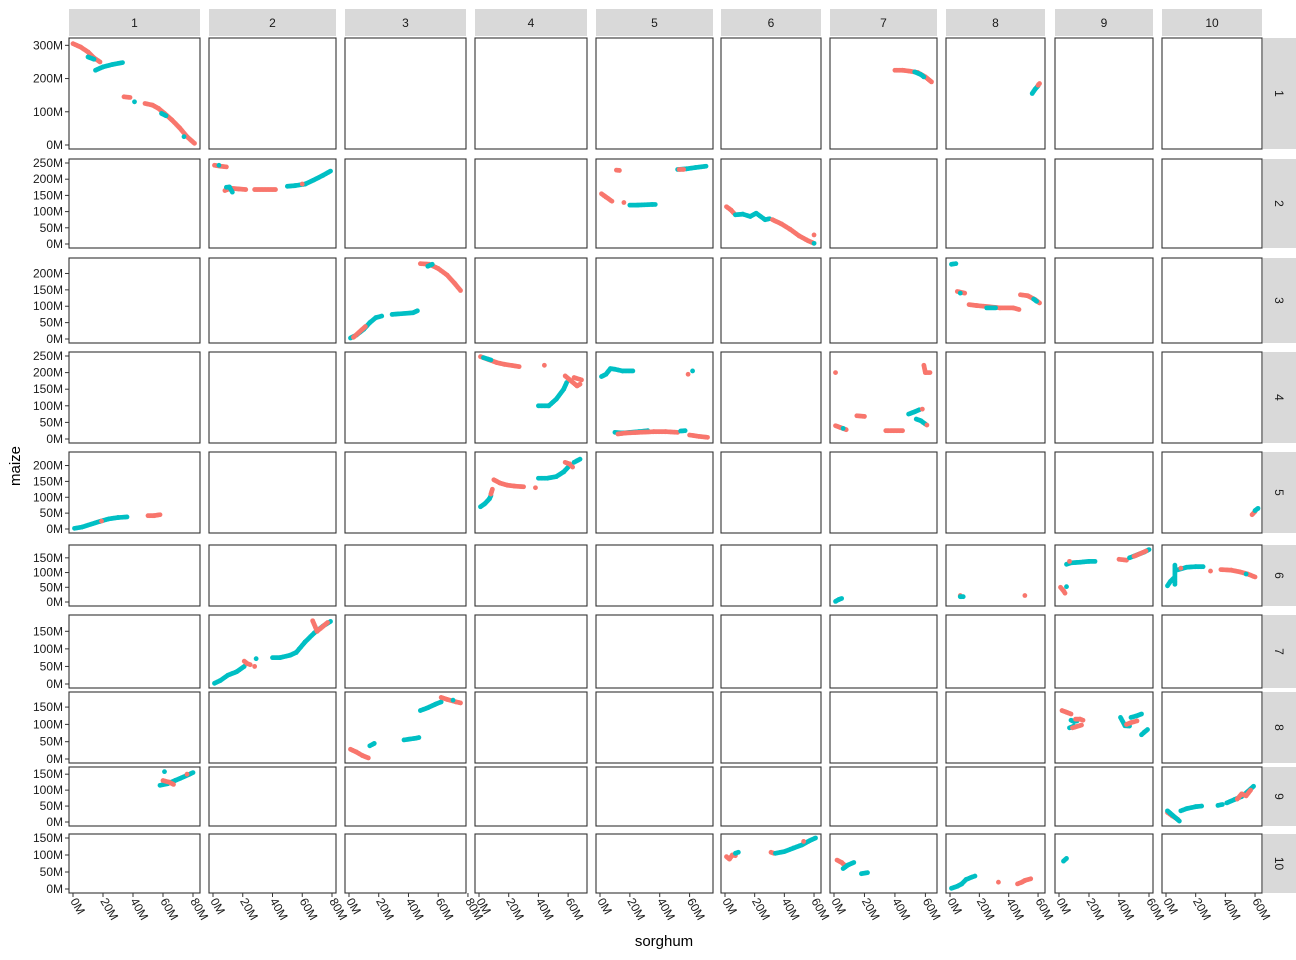 This screenshot has width=1296, height=960. What do you see at coordinates (54, 145) in the screenshot?
I see `y-tick-label: 0M` at bounding box center [54, 145].